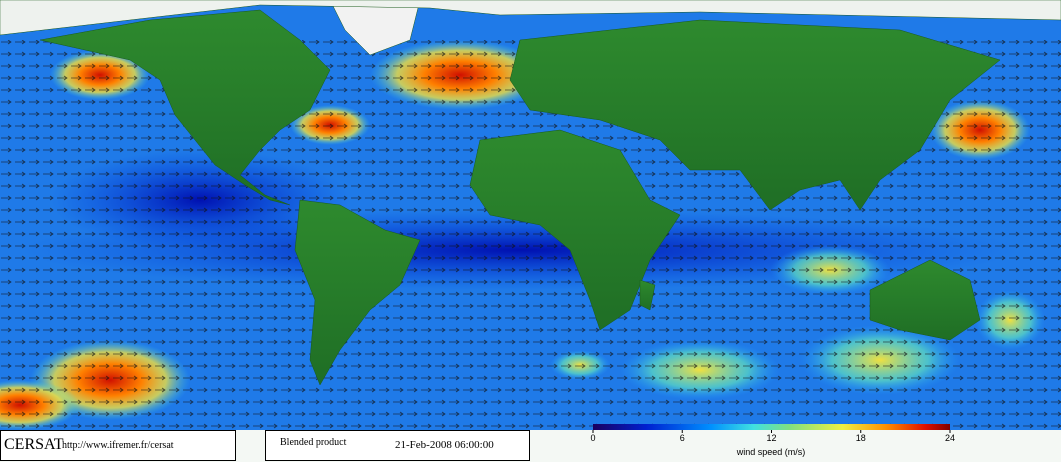 Image resolution: width=1061 pixels, height=462 pixels. What do you see at coordinates (861, 438) in the screenshot?
I see `colorbar-tick-label: 18` at bounding box center [861, 438].